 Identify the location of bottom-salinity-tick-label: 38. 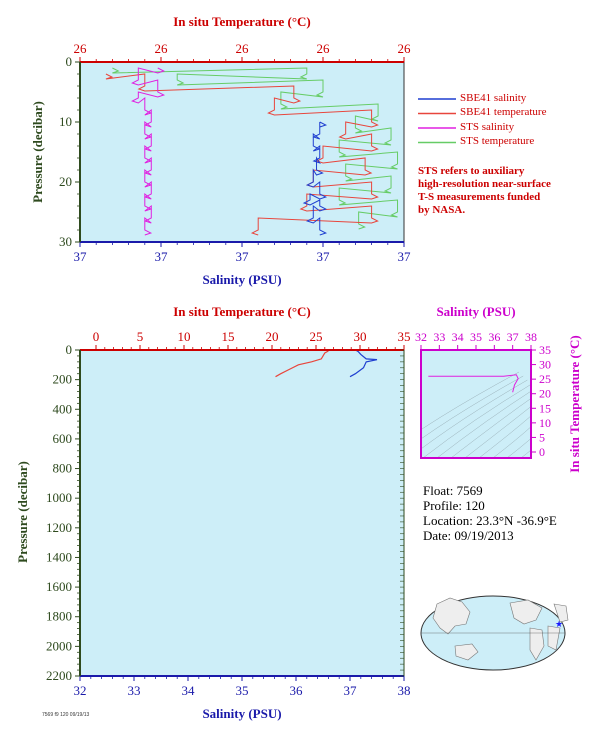
(404, 690).